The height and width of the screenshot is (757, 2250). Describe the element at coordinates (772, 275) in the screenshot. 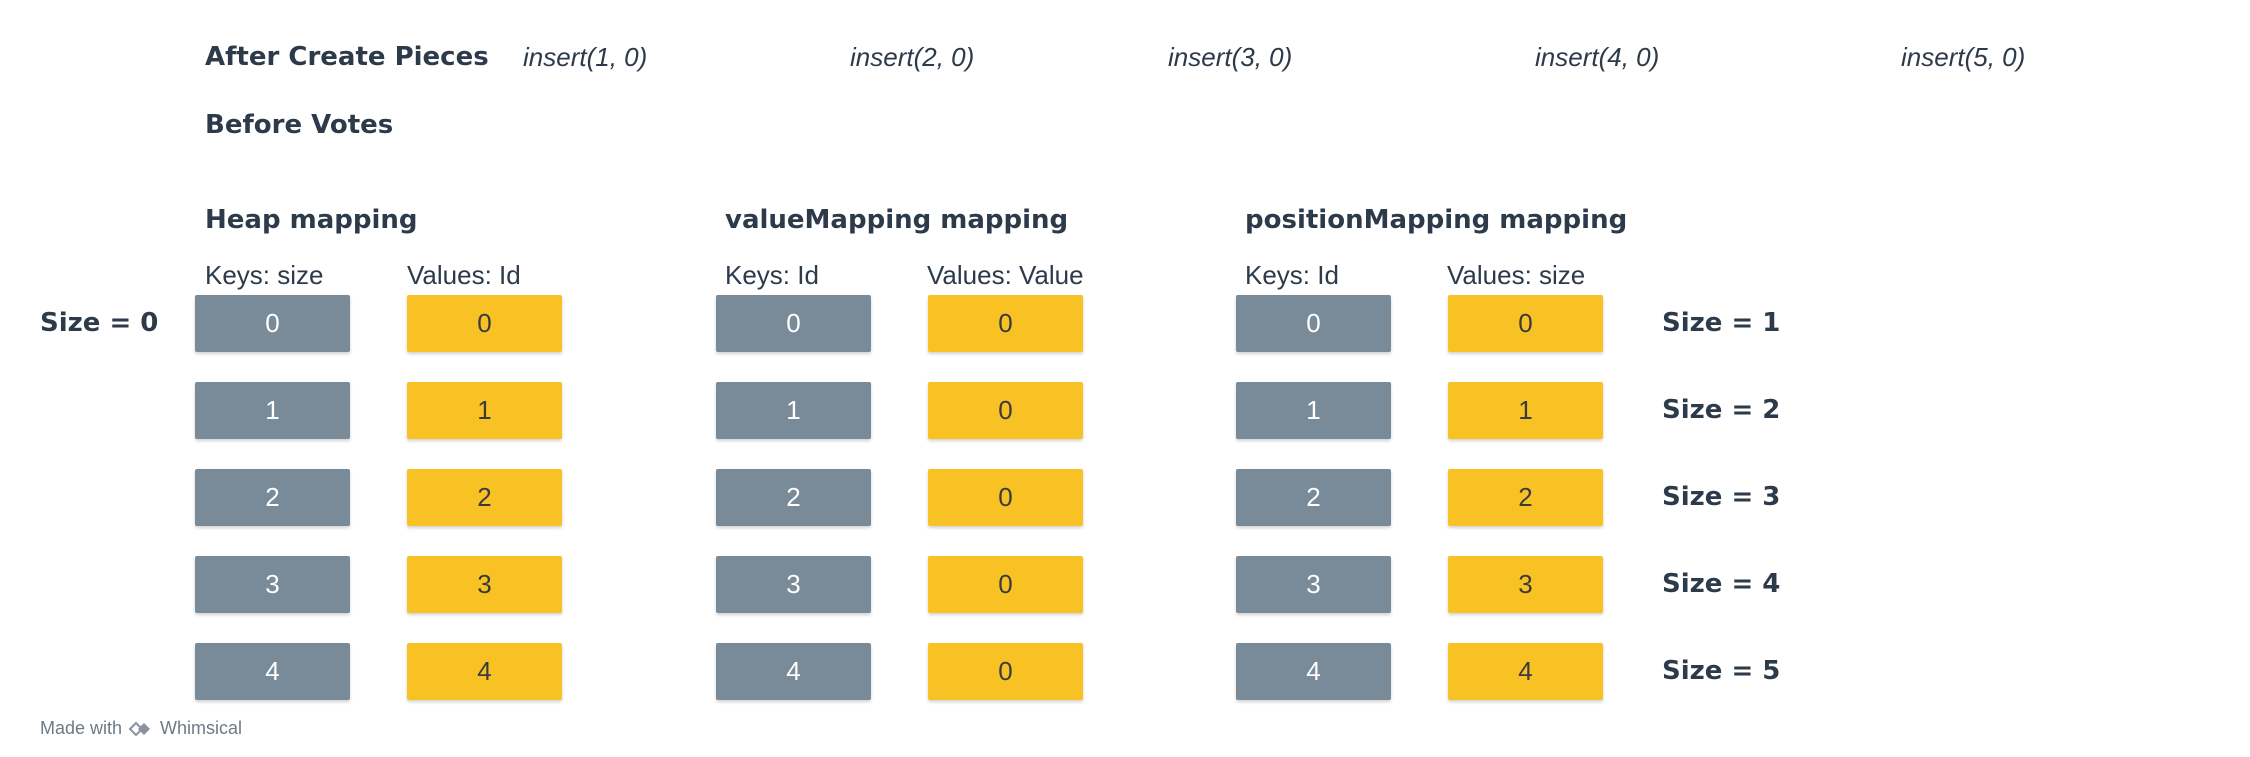

I see `value-mapping-keys-header: Keys: Id` at that location.